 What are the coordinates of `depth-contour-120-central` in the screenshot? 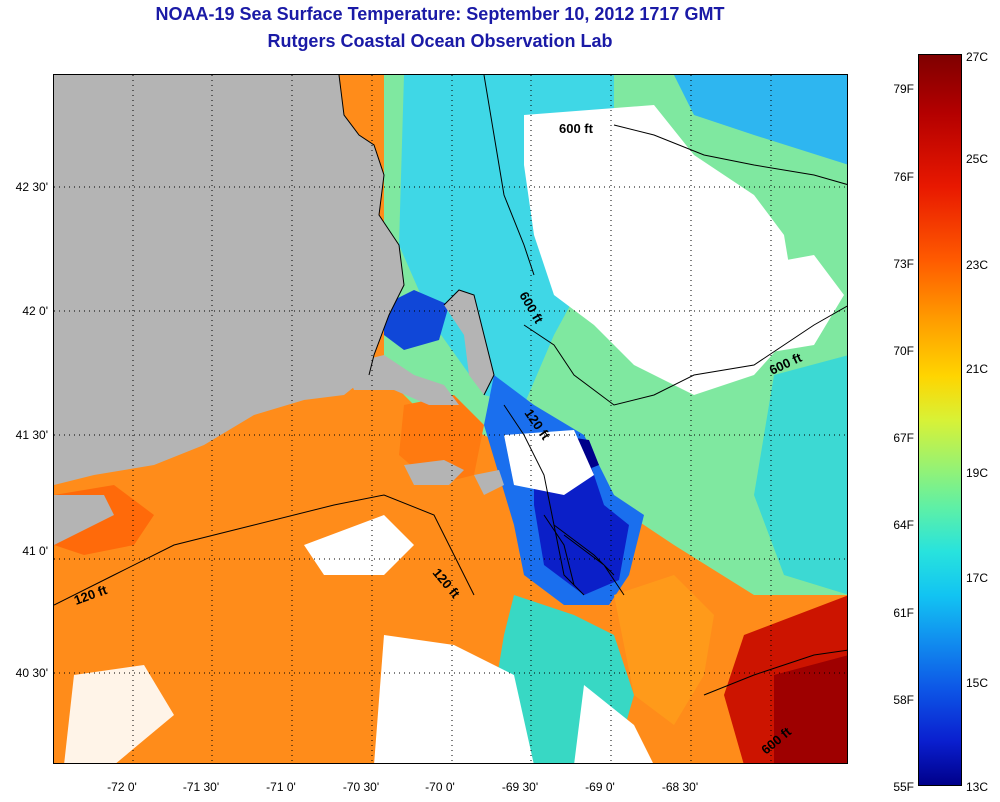 It's located at (544, 500).